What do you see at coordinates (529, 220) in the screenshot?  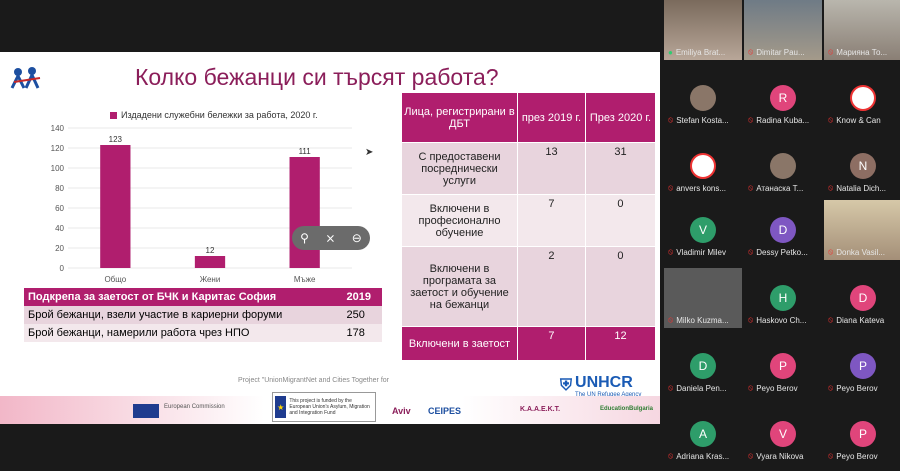 I see `table-row: Включени в професионално обучение 7 0` at bounding box center [529, 220].